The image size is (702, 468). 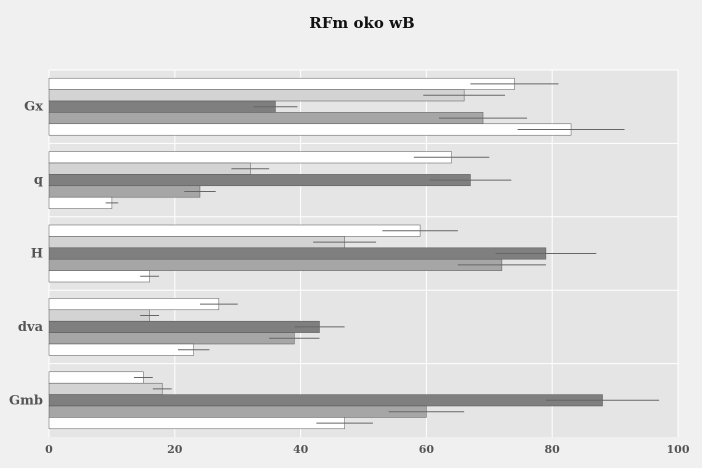 What do you see at coordinates (175, 449) in the screenshot?
I see `x-tick-label: 20` at bounding box center [175, 449].